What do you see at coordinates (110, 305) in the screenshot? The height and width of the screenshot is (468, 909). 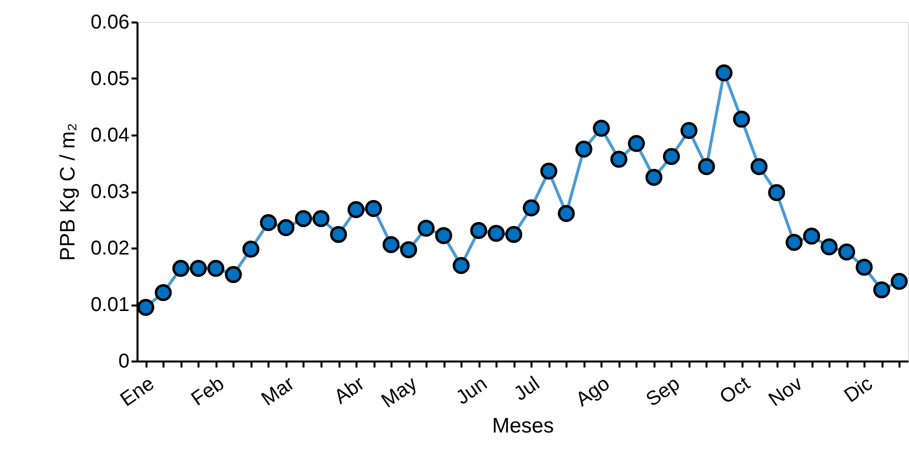 I see `y-tick-label: 0.01` at bounding box center [110, 305].